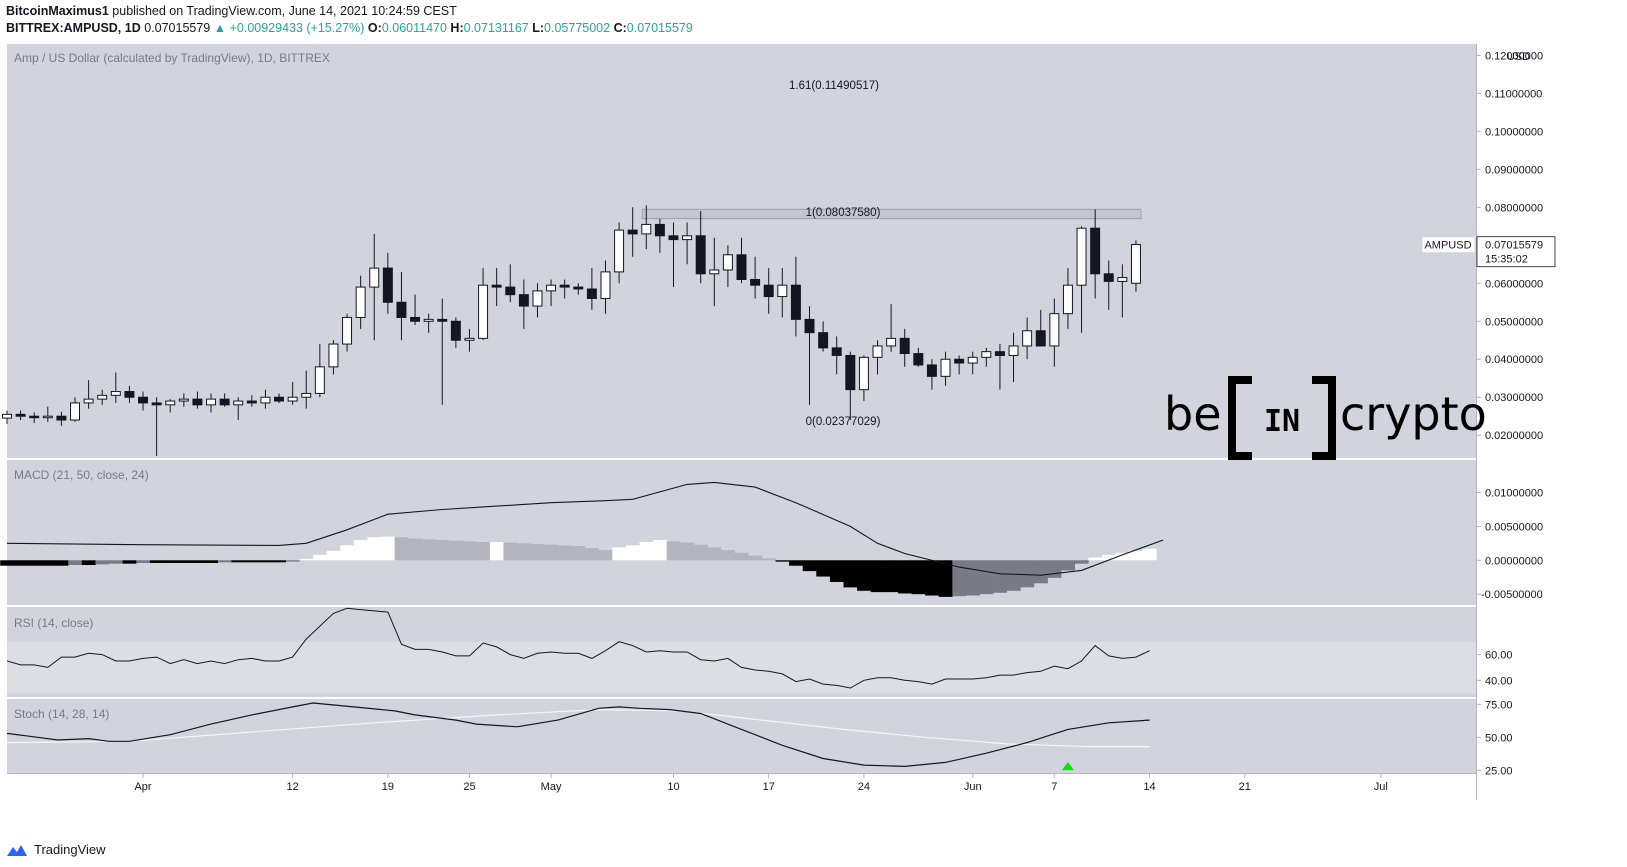 The height and width of the screenshot is (867, 1627). Describe the element at coordinates (1514, 170) in the screenshot. I see `price-tick-label: 0.09000000` at that location.